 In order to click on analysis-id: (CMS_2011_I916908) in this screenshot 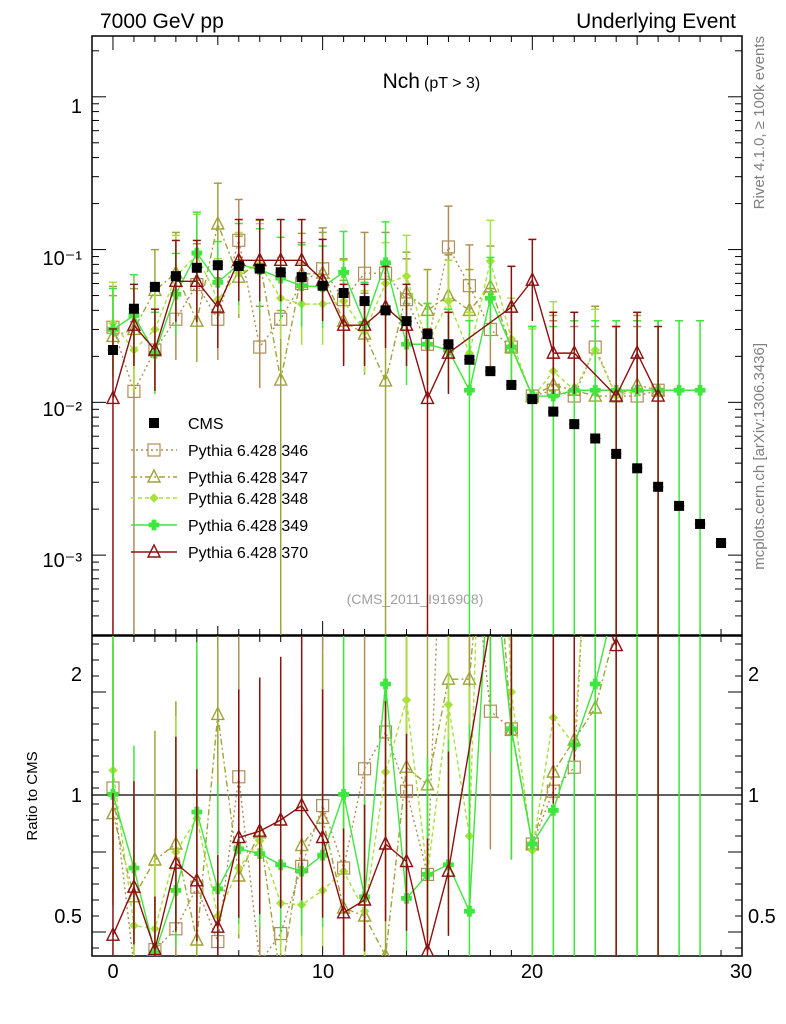, I will do `click(415, 599)`.